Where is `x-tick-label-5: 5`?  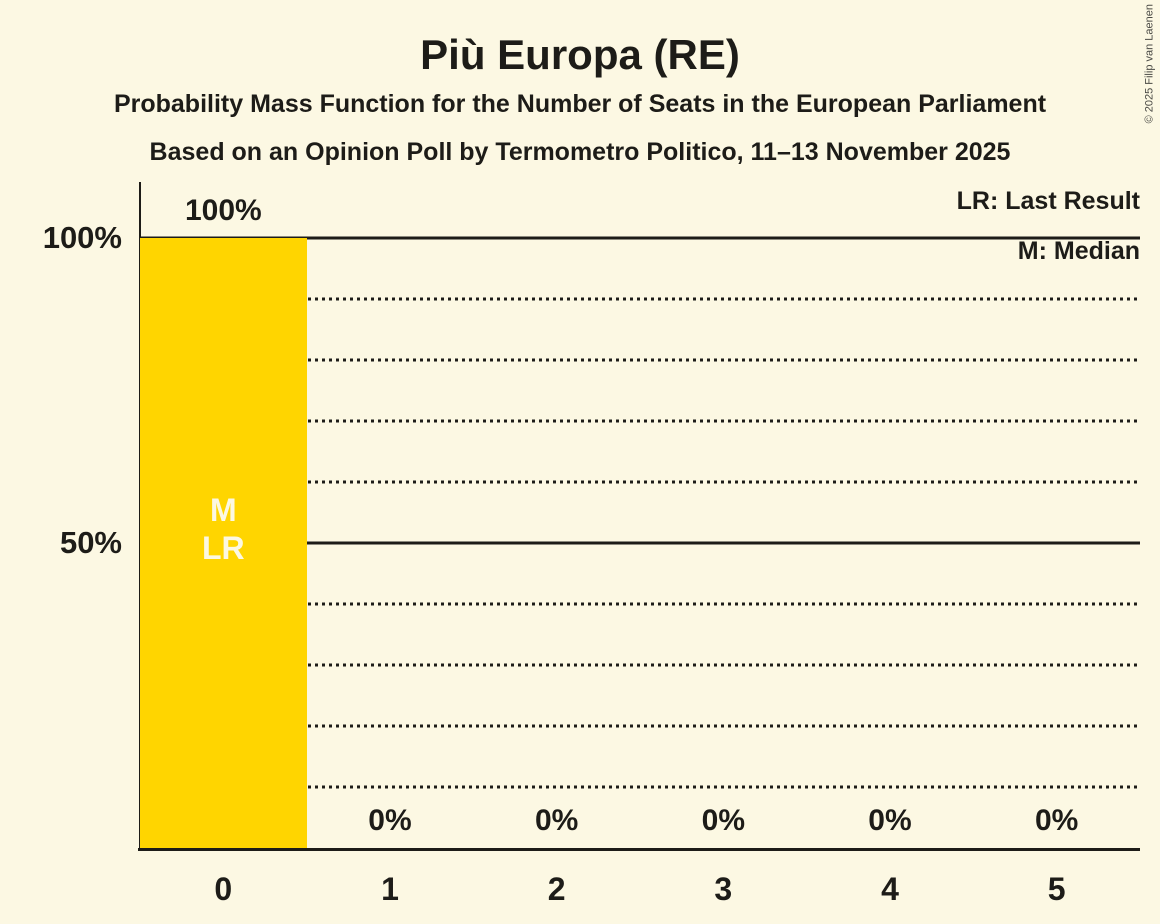
x-tick-label-5: 5 is located at coordinates (1056, 889).